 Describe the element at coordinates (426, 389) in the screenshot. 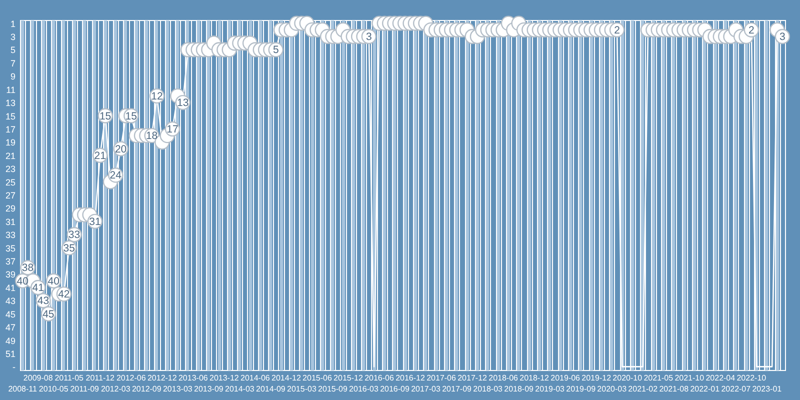

I see `x-tick-label: 2017-03` at that location.